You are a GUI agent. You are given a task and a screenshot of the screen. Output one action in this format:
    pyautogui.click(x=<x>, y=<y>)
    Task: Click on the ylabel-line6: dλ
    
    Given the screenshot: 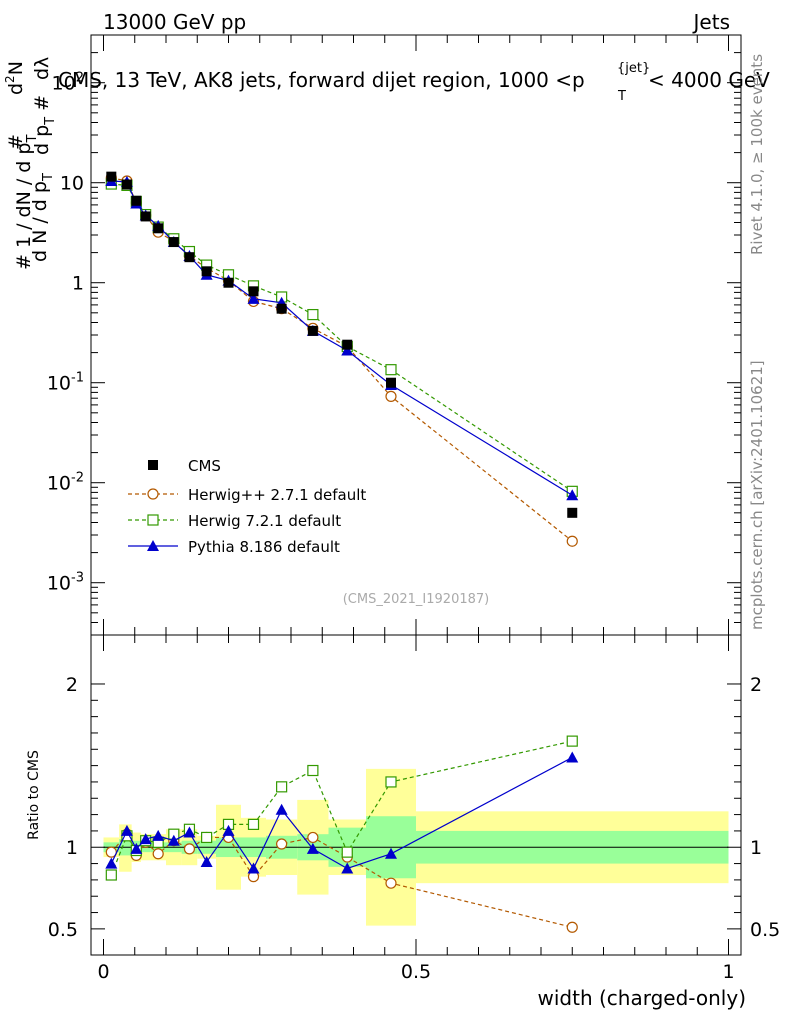 What is the action you would take?
    pyautogui.click(x=42, y=68)
    